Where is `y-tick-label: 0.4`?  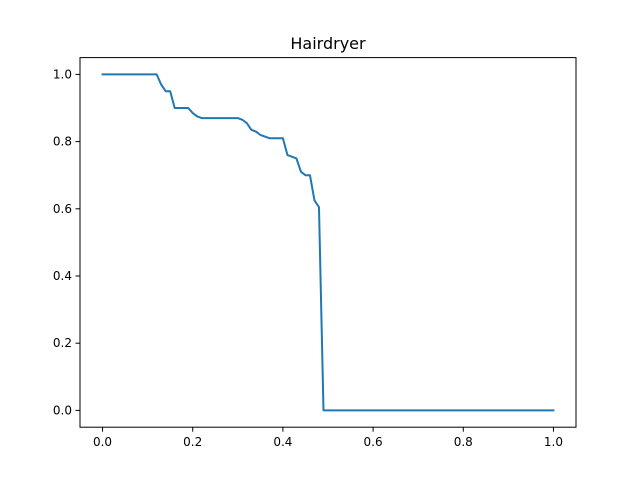 y-tick-label: 0.4 is located at coordinates (62, 276).